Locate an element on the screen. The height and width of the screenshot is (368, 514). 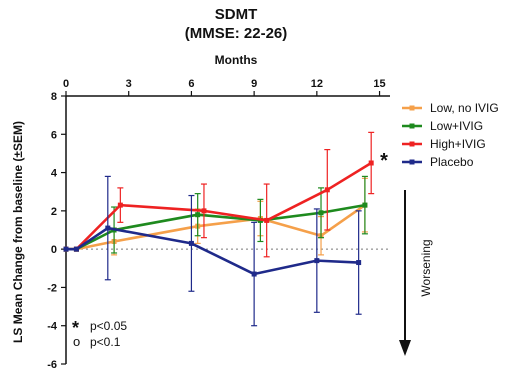
y-tick-label: -4 is located at coordinates (52, 327).